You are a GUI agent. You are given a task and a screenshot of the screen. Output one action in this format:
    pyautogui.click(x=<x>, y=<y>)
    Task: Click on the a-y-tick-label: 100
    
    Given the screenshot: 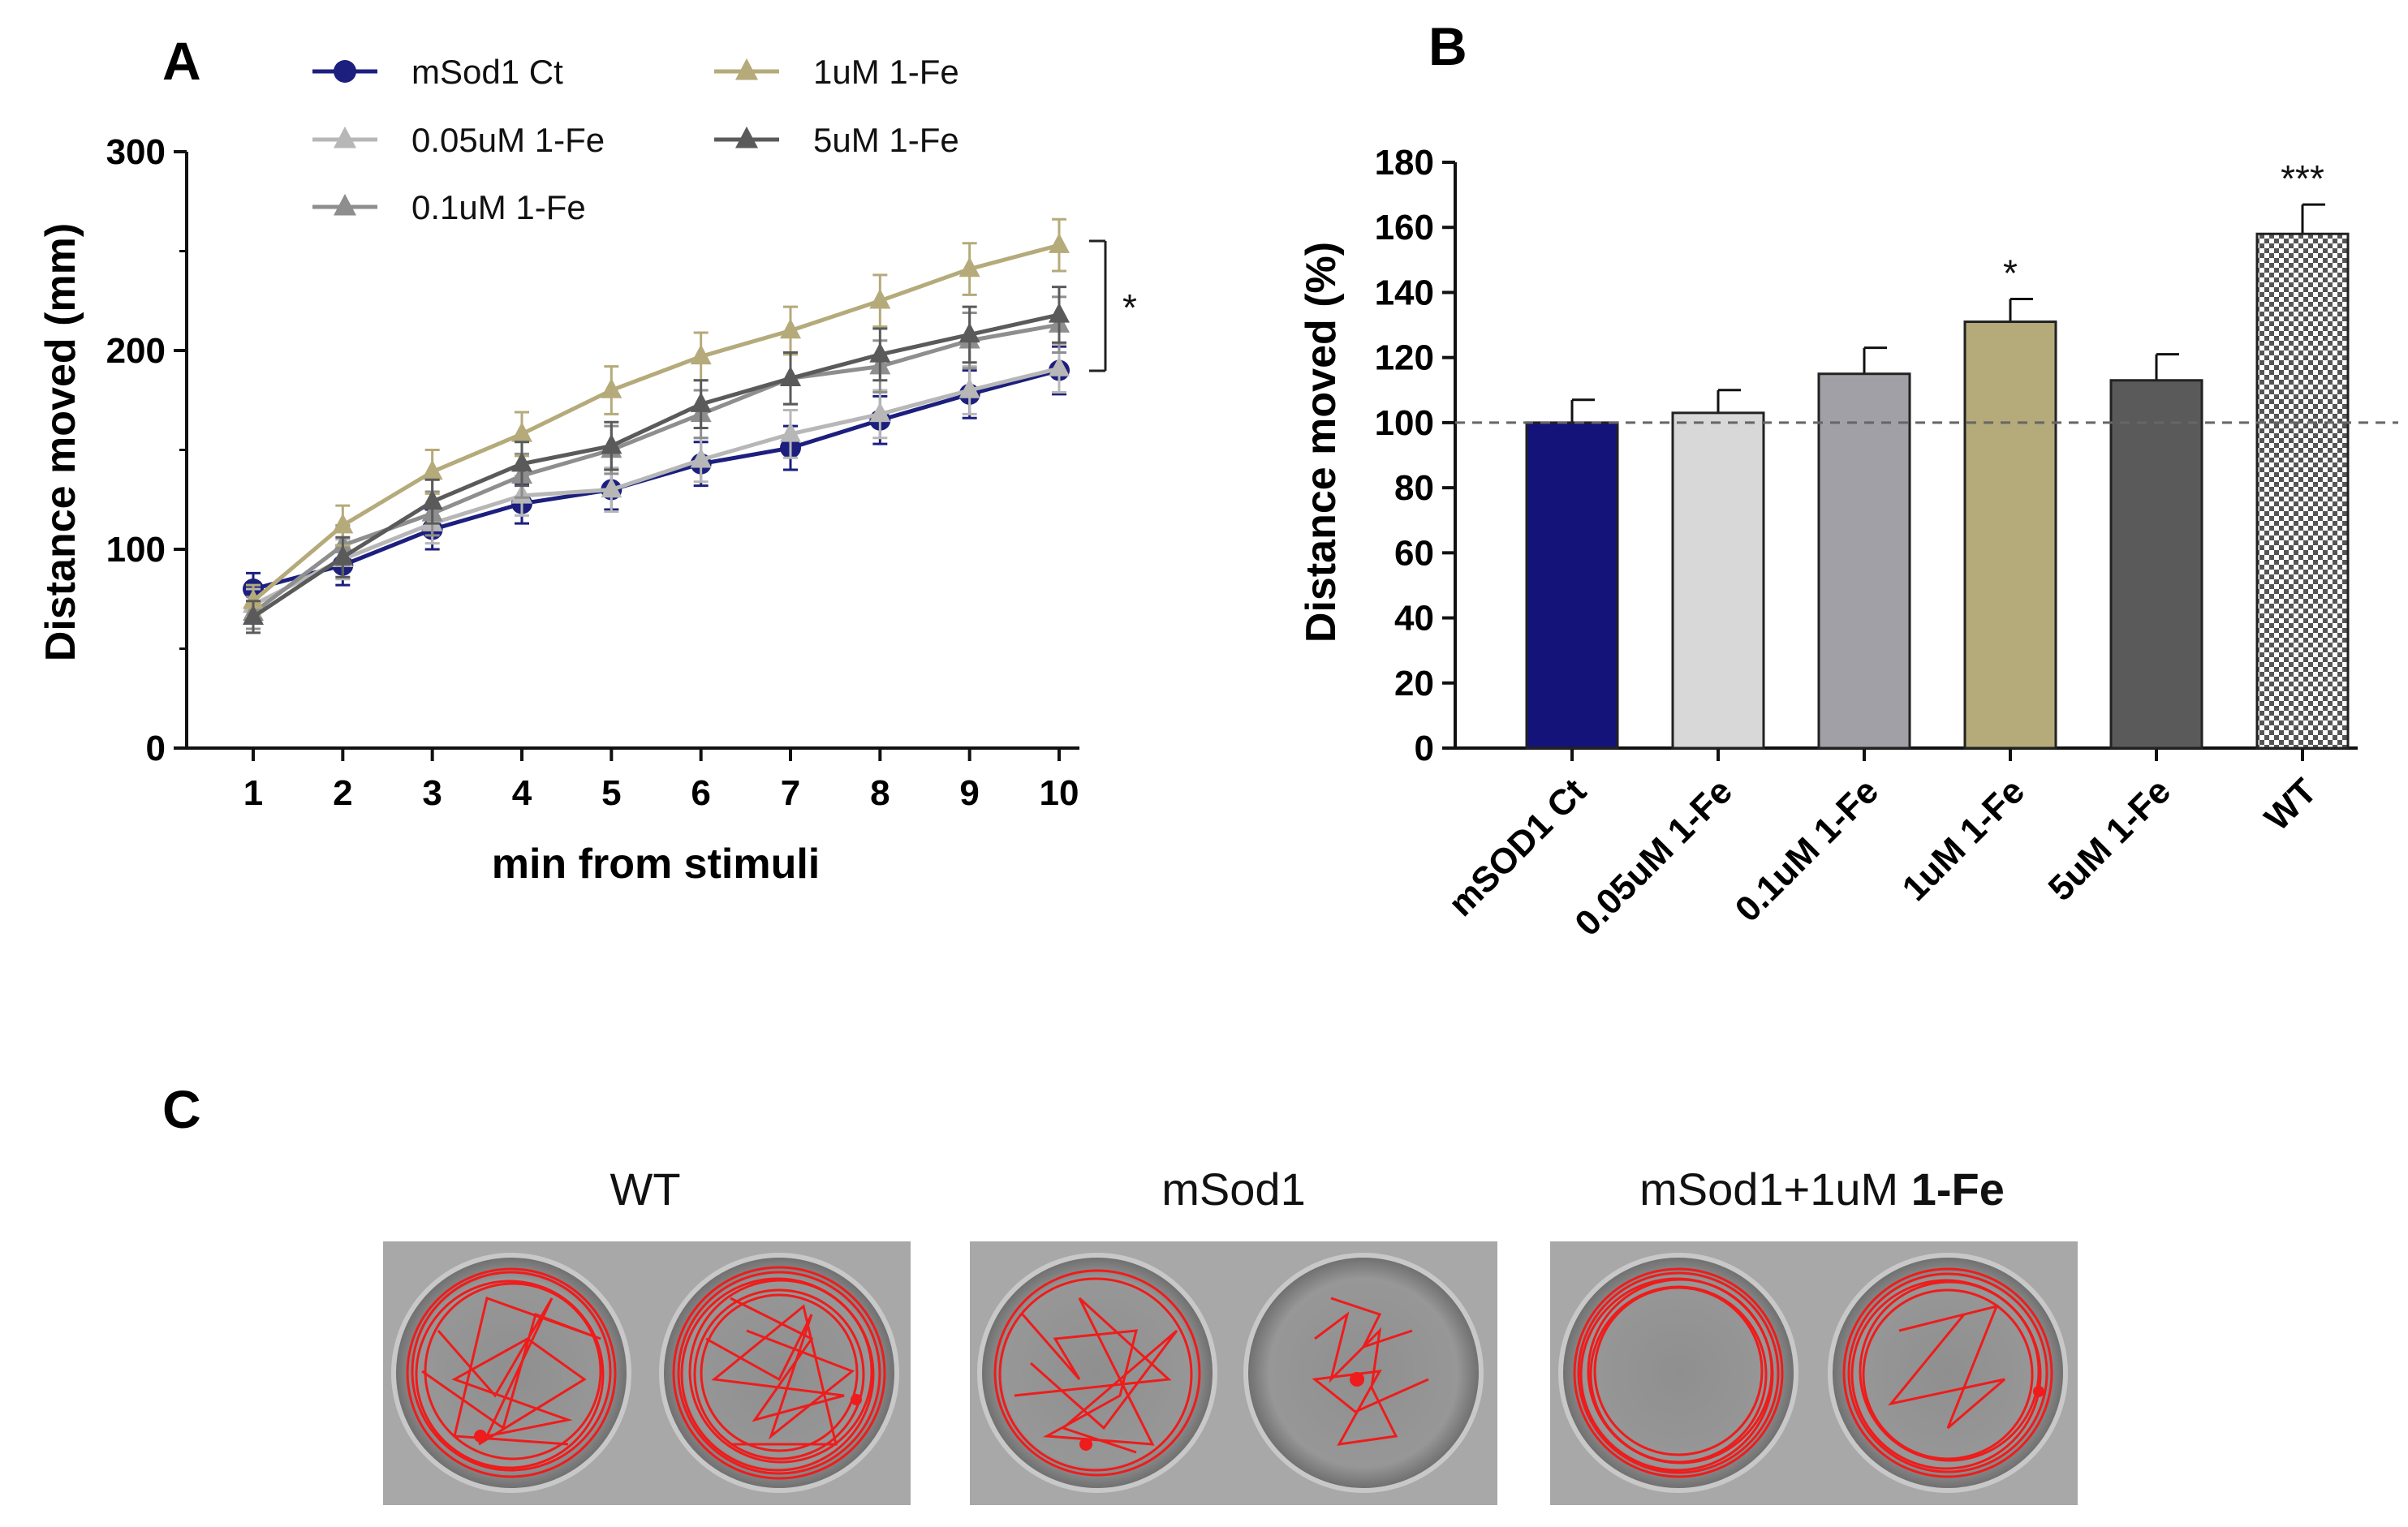 What is the action you would take?
    pyautogui.click(x=136, y=550)
    